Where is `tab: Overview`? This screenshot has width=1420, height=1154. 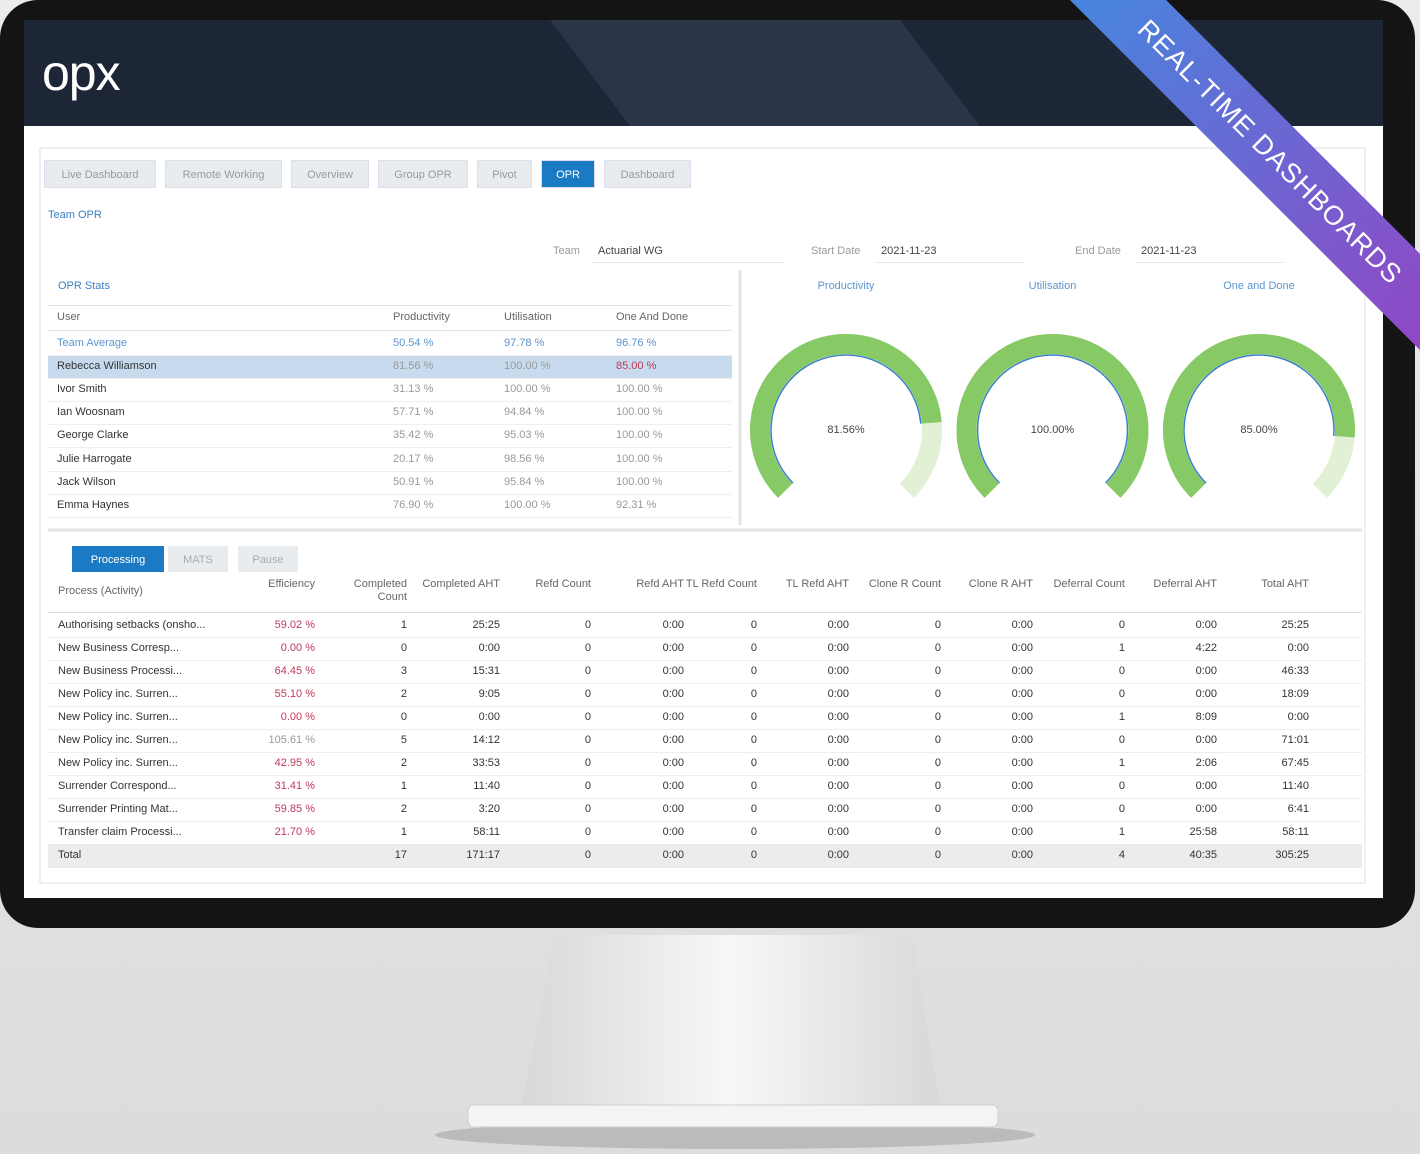 tab: Overview is located at coordinates (330, 174).